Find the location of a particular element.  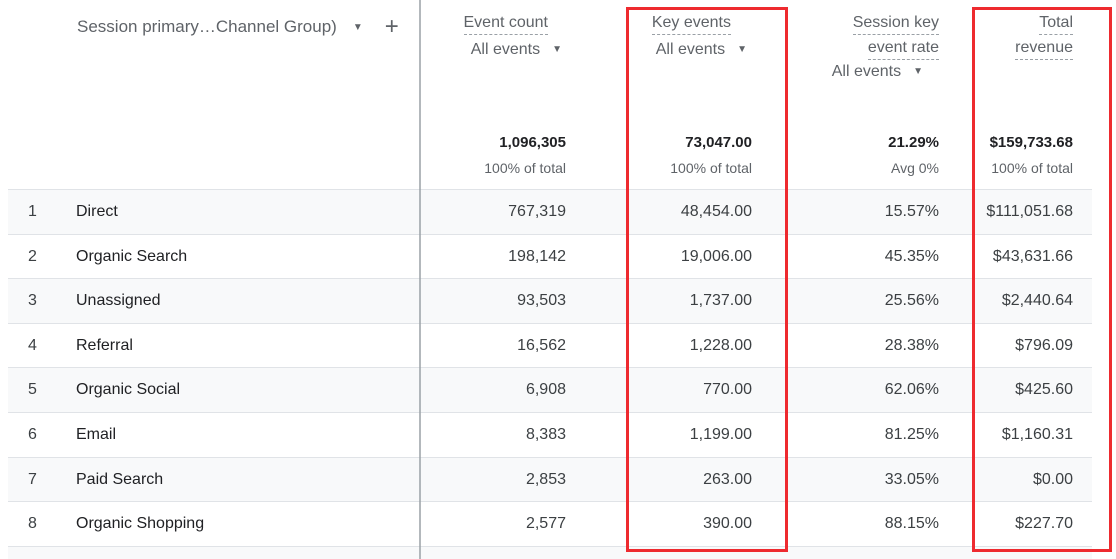

column-header-session-key-event-rate: Session key event rate All events ▼ is located at coordinates (885, 47).